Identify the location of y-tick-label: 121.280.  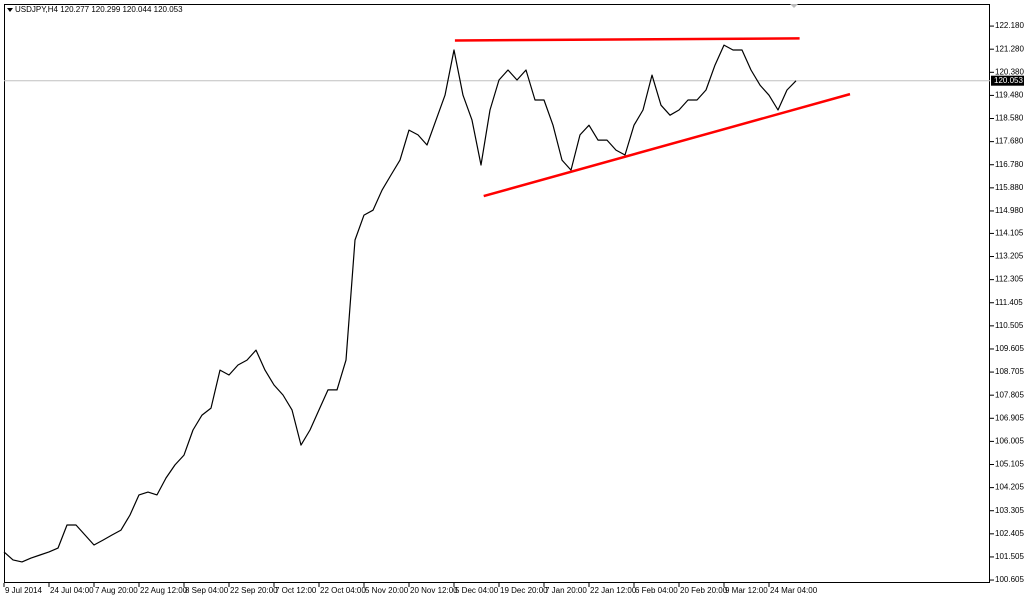
(1009, 48).